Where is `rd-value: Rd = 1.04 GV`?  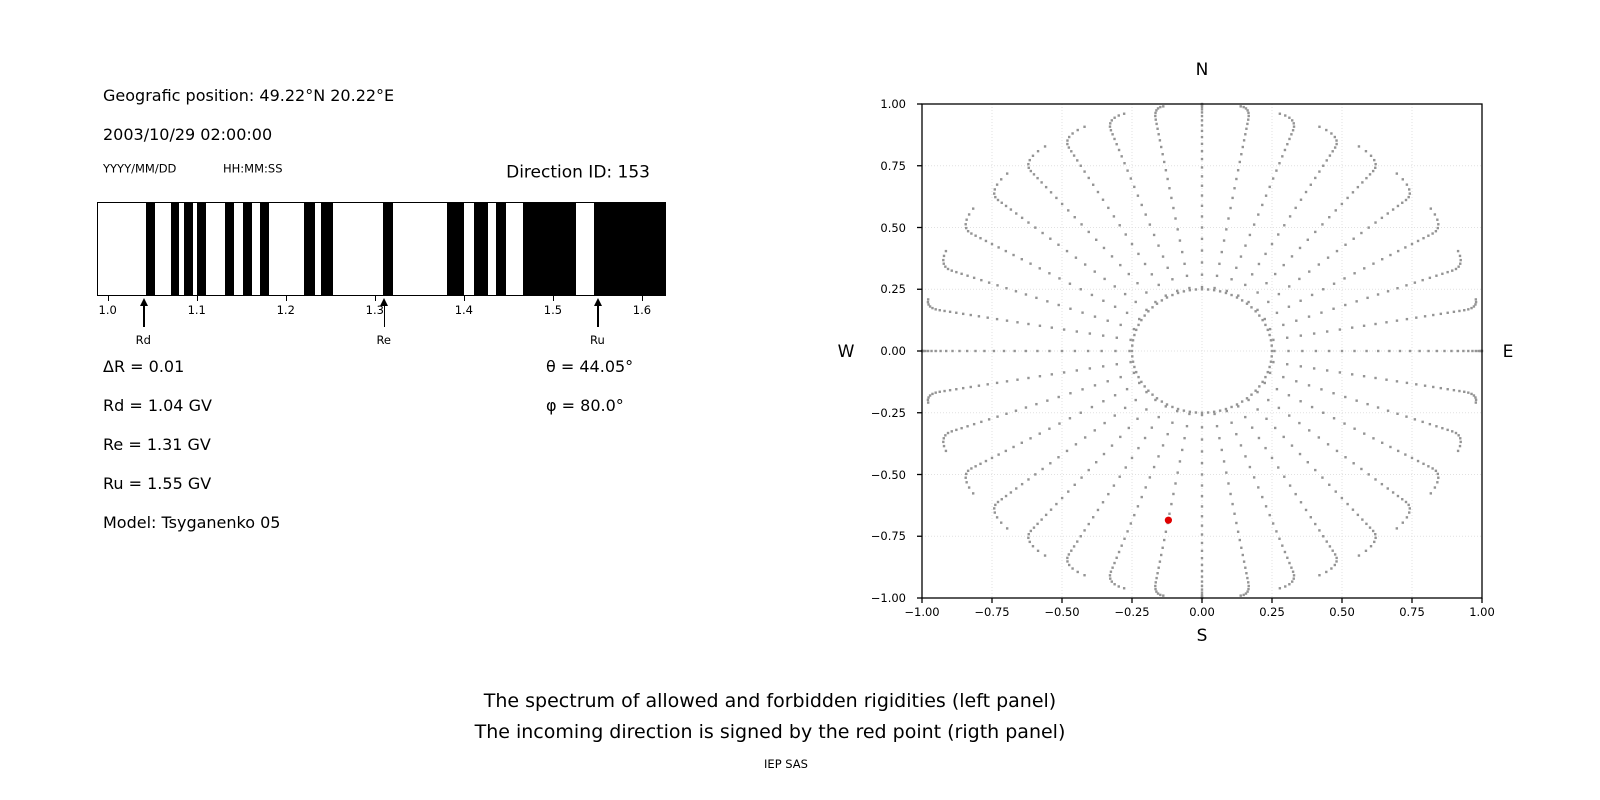
rd-value: Rd = 1.04 GV is located at coordinates (157, 405).